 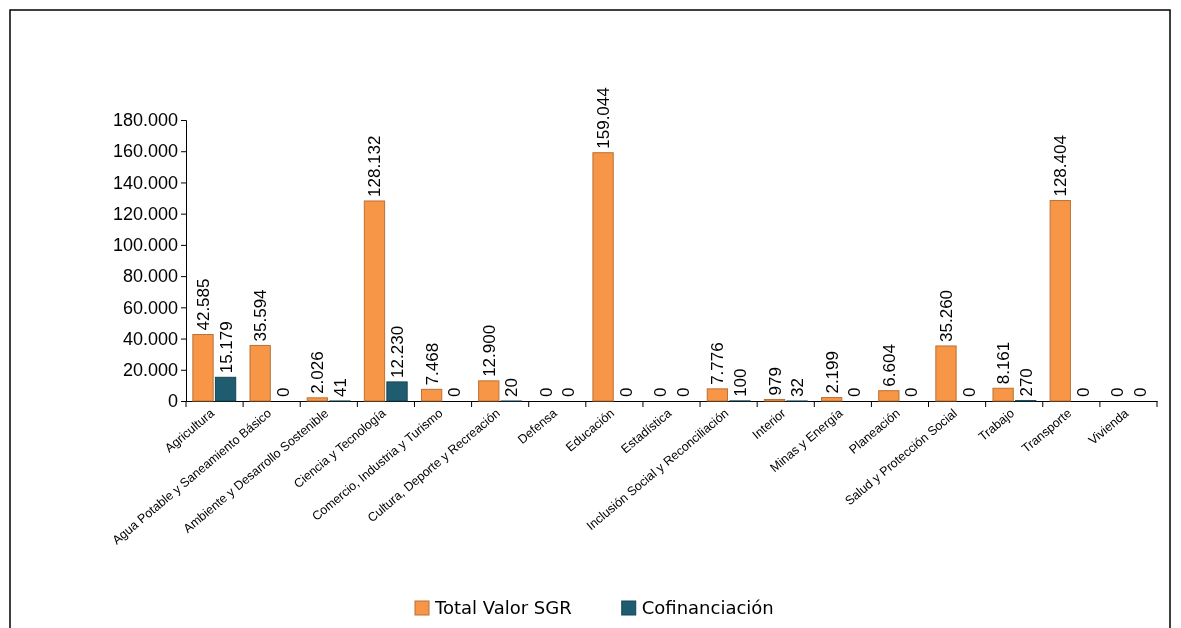 What do you see at coordinates (145, 120) in the screenshot?
I see `y-tick-label: 180.000` at bounding box center [145, 120].